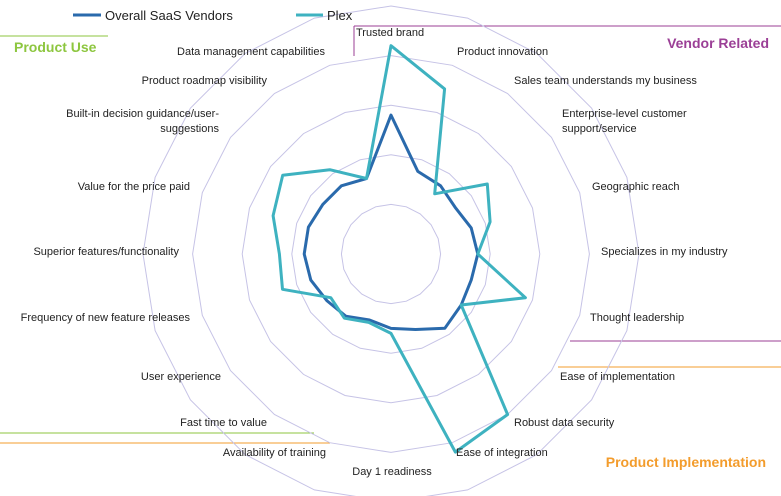  I want to click on axis-label-10: Ease of integration, so click(502, 453).